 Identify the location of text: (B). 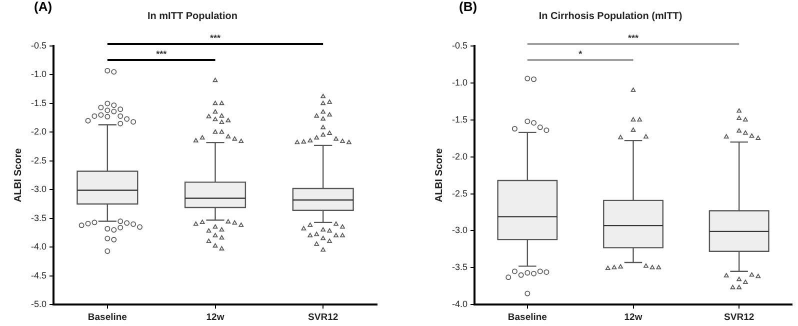
(468, 7).